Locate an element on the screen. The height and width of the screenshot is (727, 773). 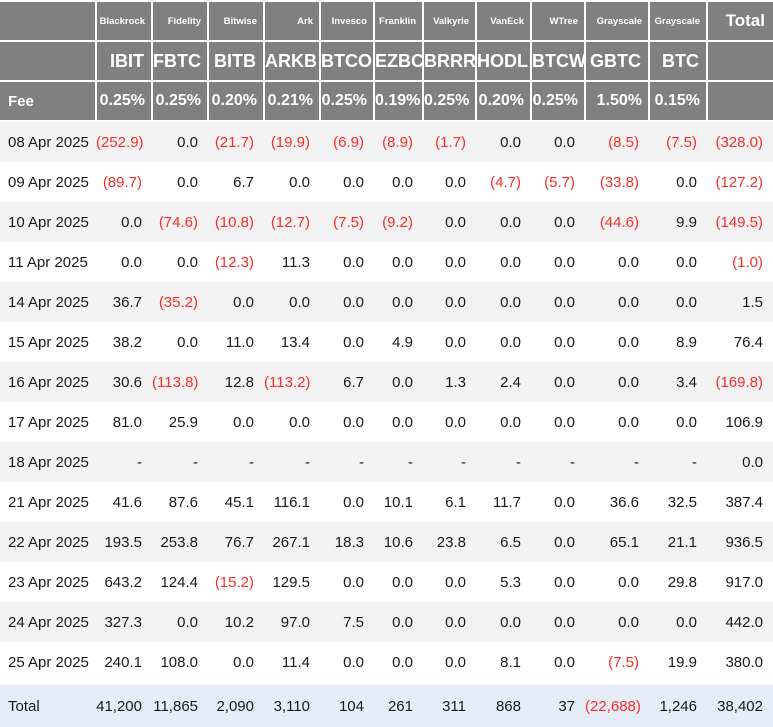
ticker-header-btc: BTC is located at coordinates (678, 61).